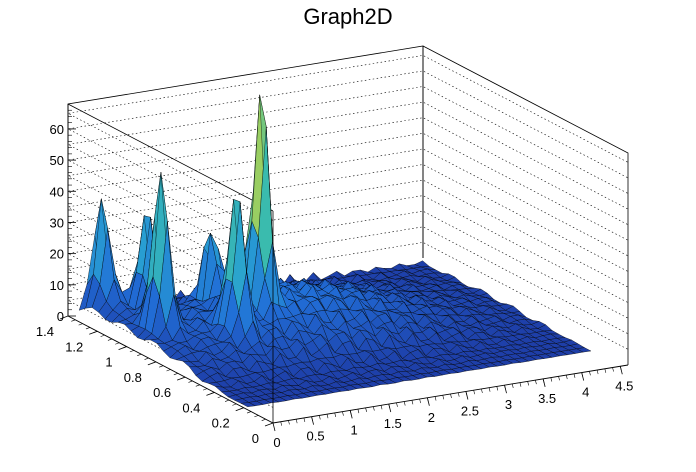  What do you see at coordinates (547, 398) in the screenshot?
I see `x-tick-label: 3.5` at bounding box center [547, 398].